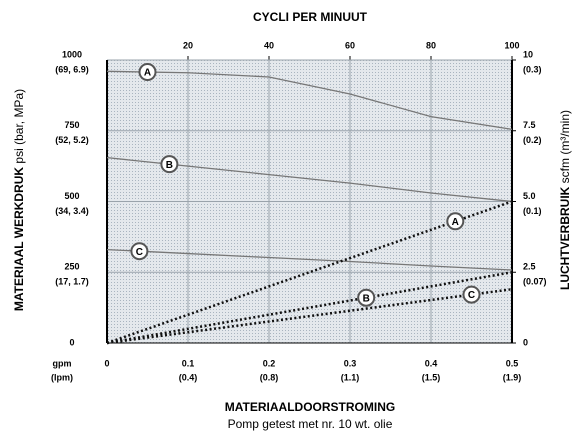 The width and height of the screenshot is (581, 439). What do you see at coordinates (350, 363) in the screenshot?
I see `x-tick-label: 0.3` at bounding box center [350, 363].